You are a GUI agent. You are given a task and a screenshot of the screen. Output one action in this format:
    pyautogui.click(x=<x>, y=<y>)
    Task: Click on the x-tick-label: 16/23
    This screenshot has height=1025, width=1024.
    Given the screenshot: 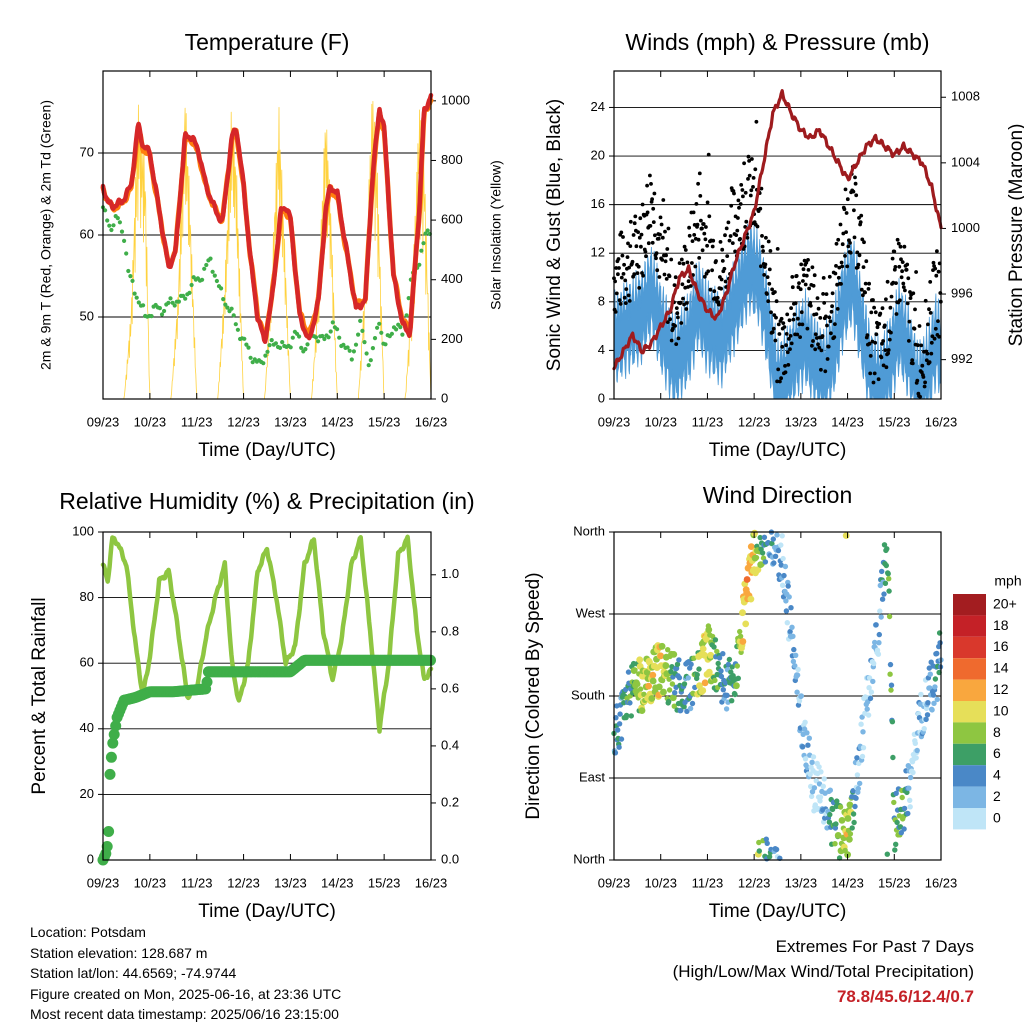 What is the action you would take?
    pyautogui.click(x=431, y=882)
    